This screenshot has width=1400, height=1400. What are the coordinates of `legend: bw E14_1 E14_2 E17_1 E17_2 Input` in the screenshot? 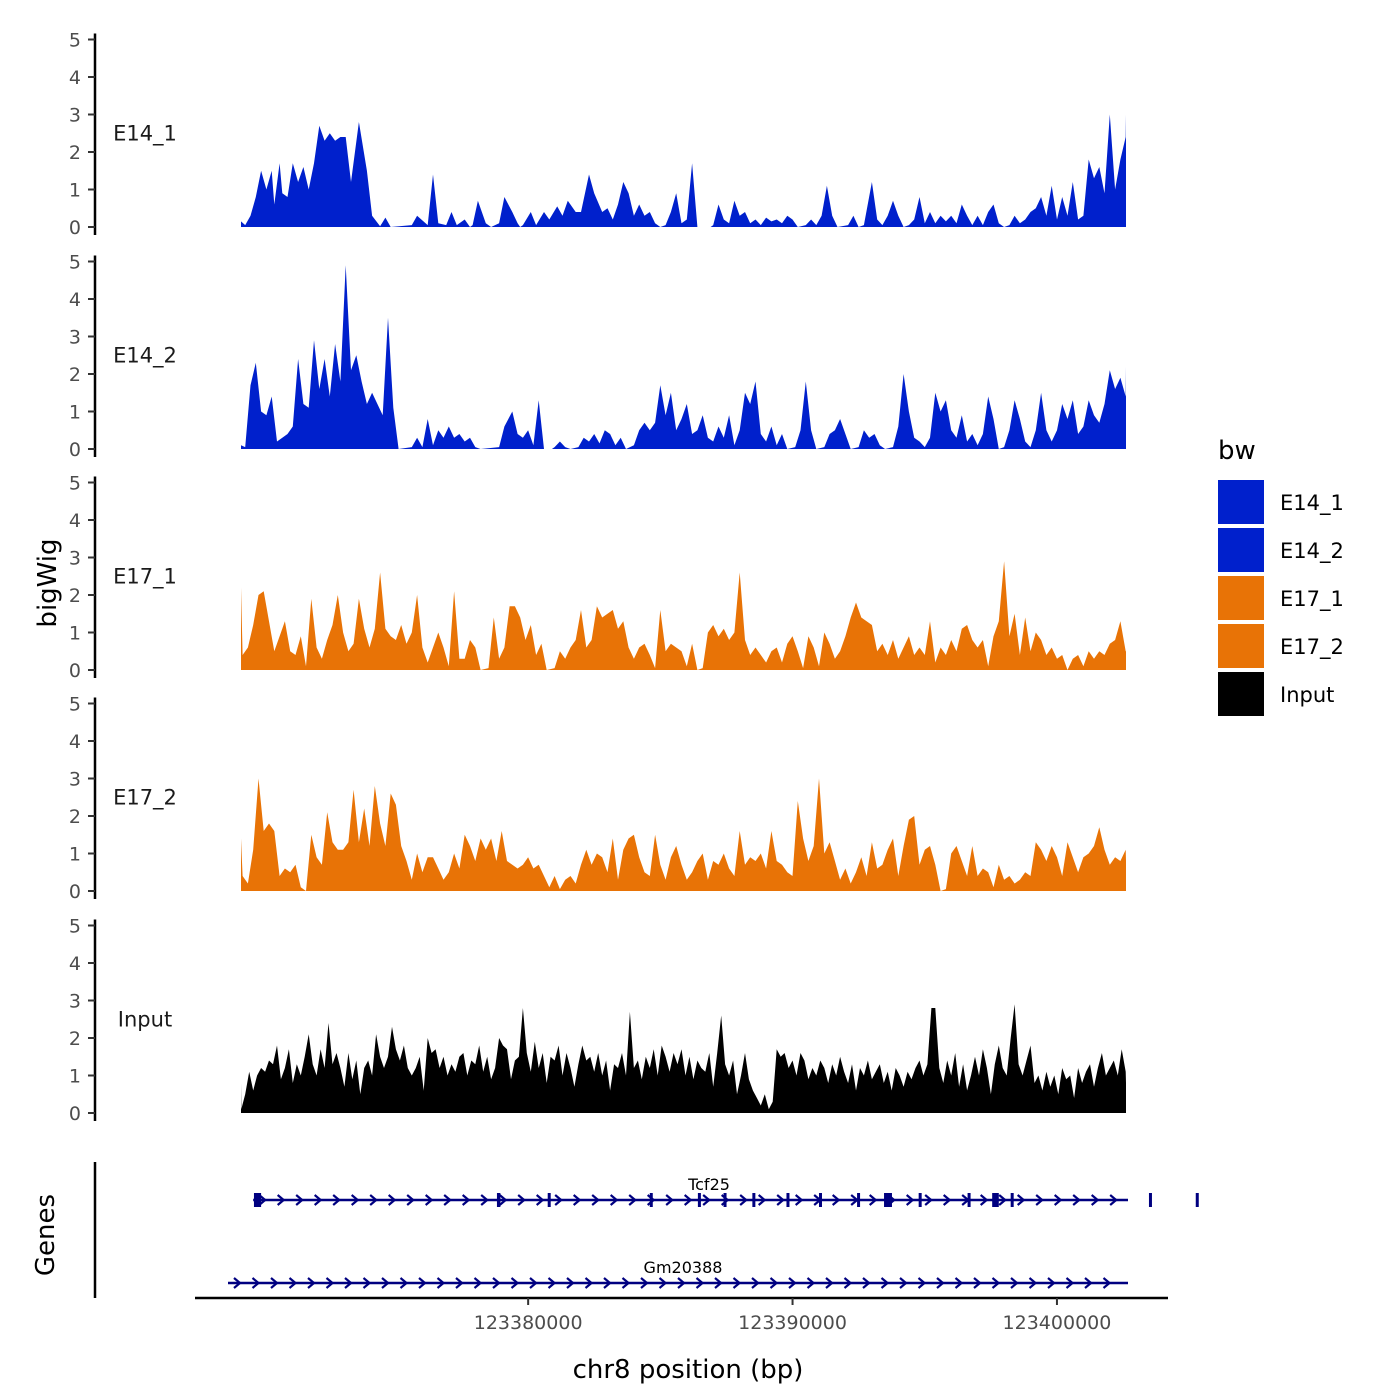 It's located at (1281, 576).